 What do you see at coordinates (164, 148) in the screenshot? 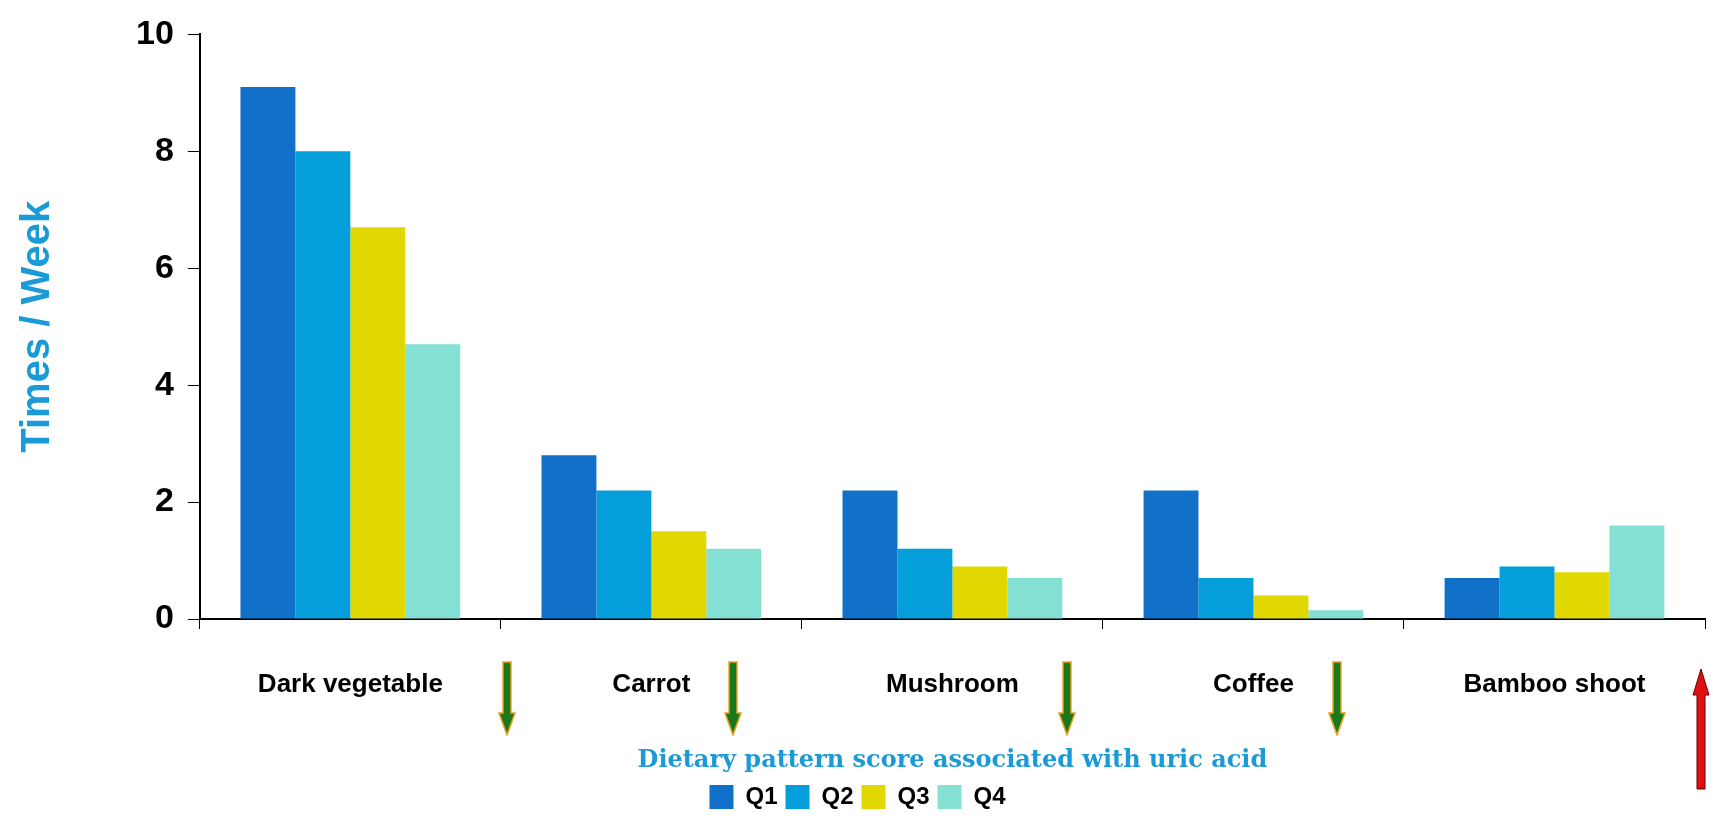
I see `y-tick-label: 8` at bounding box center [164, 148].